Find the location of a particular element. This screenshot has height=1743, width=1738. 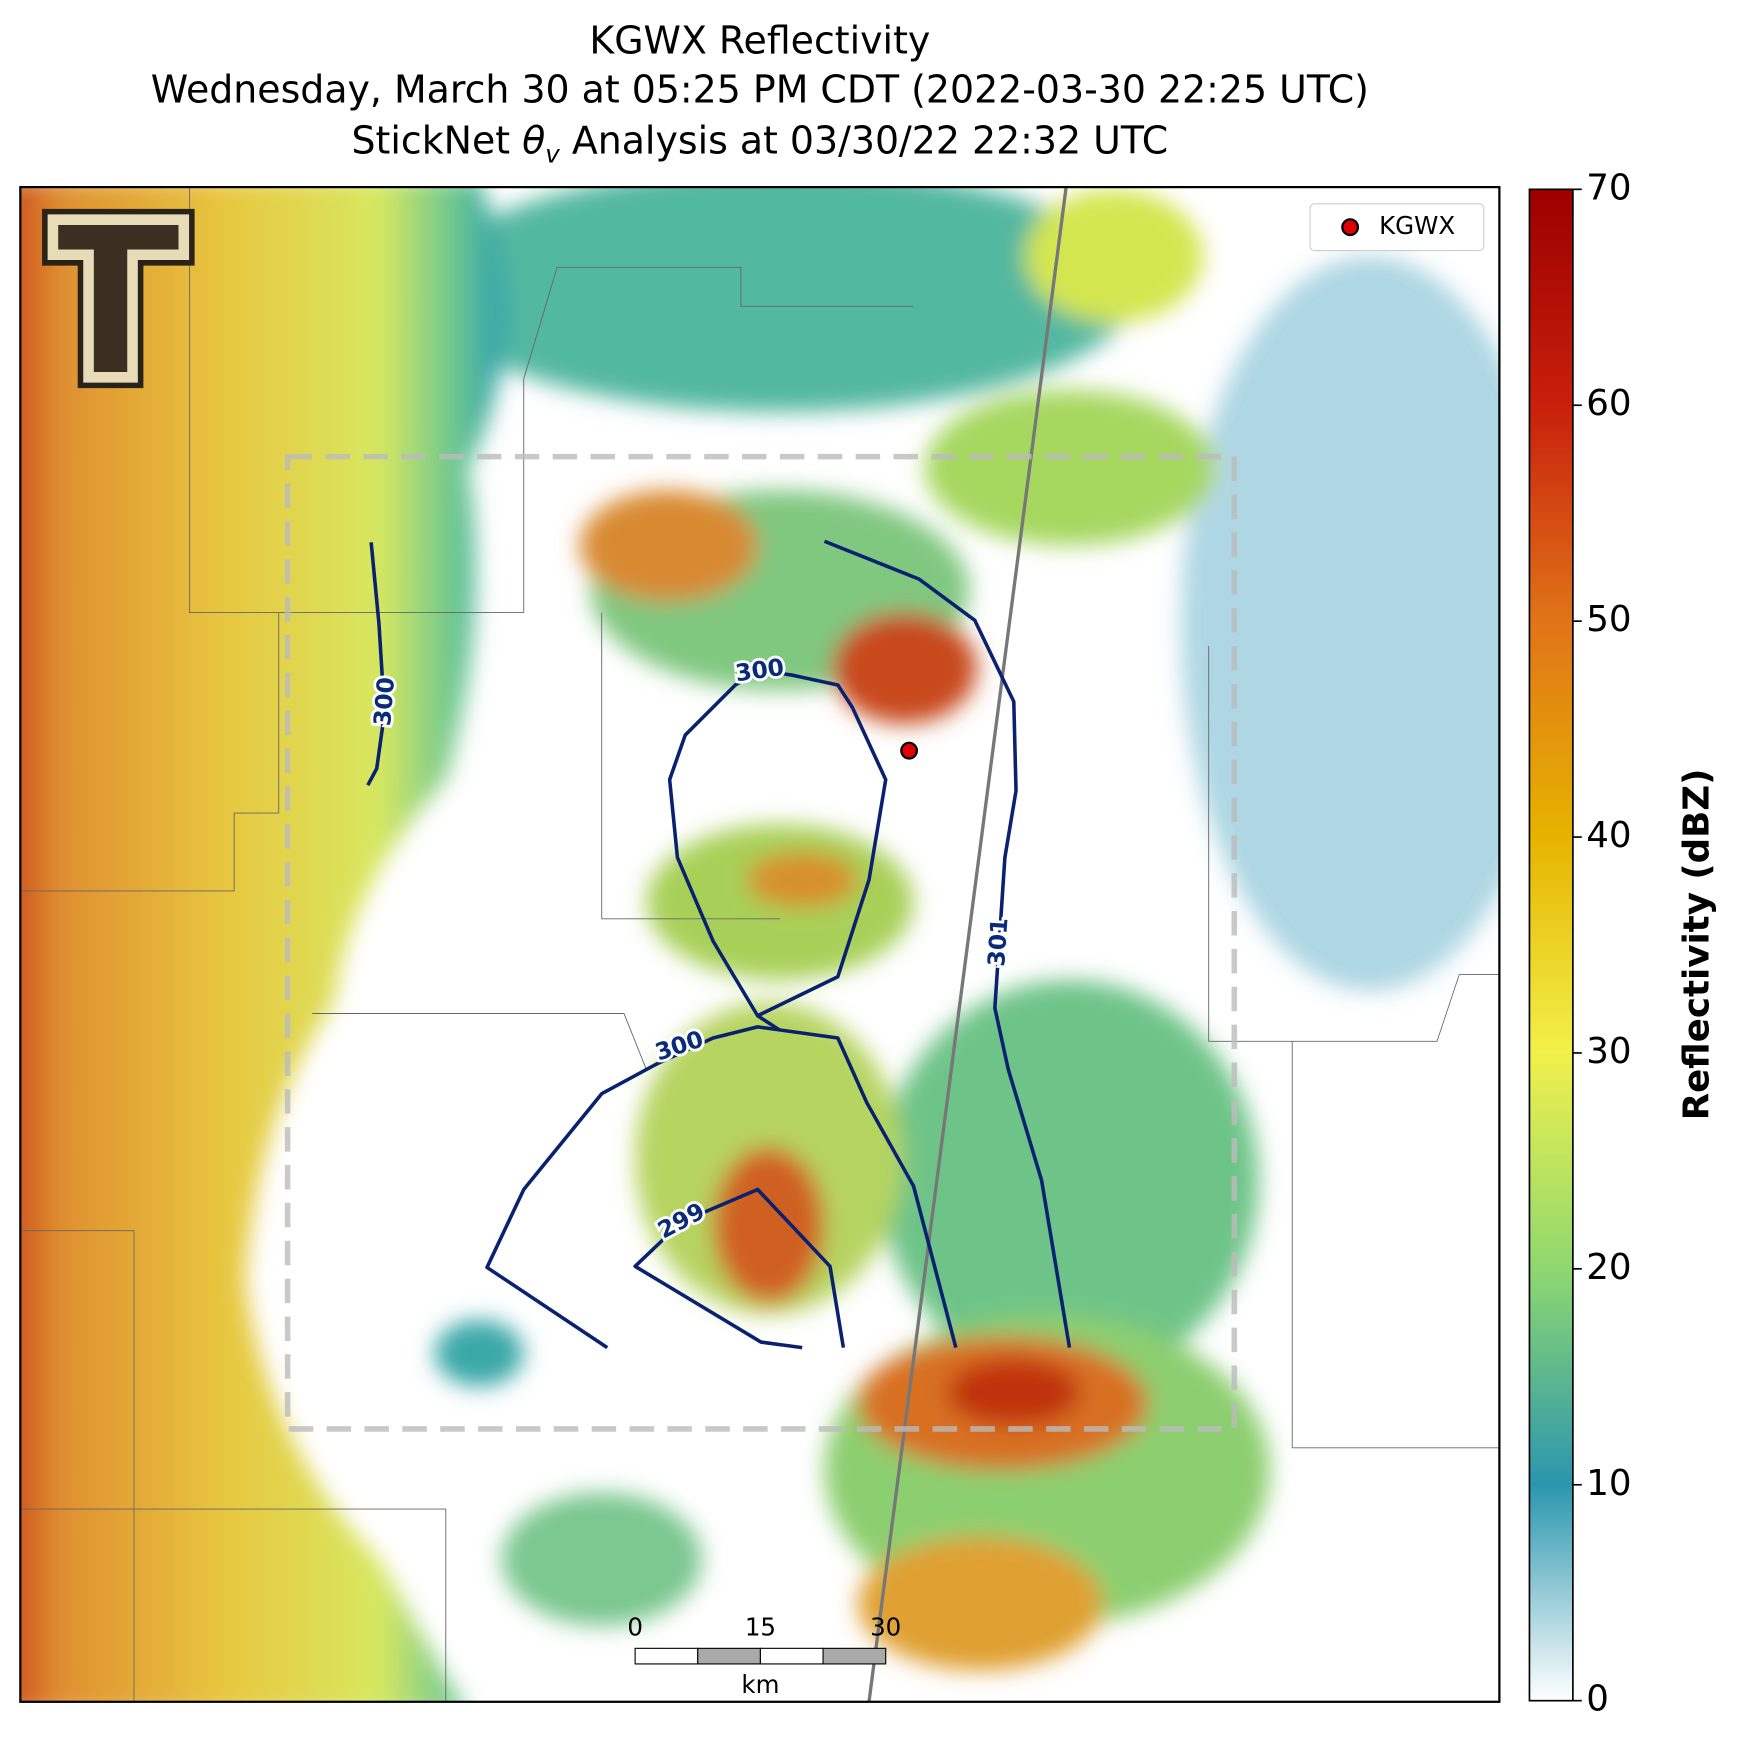

legend-box is located at coordinates (1397, 227).